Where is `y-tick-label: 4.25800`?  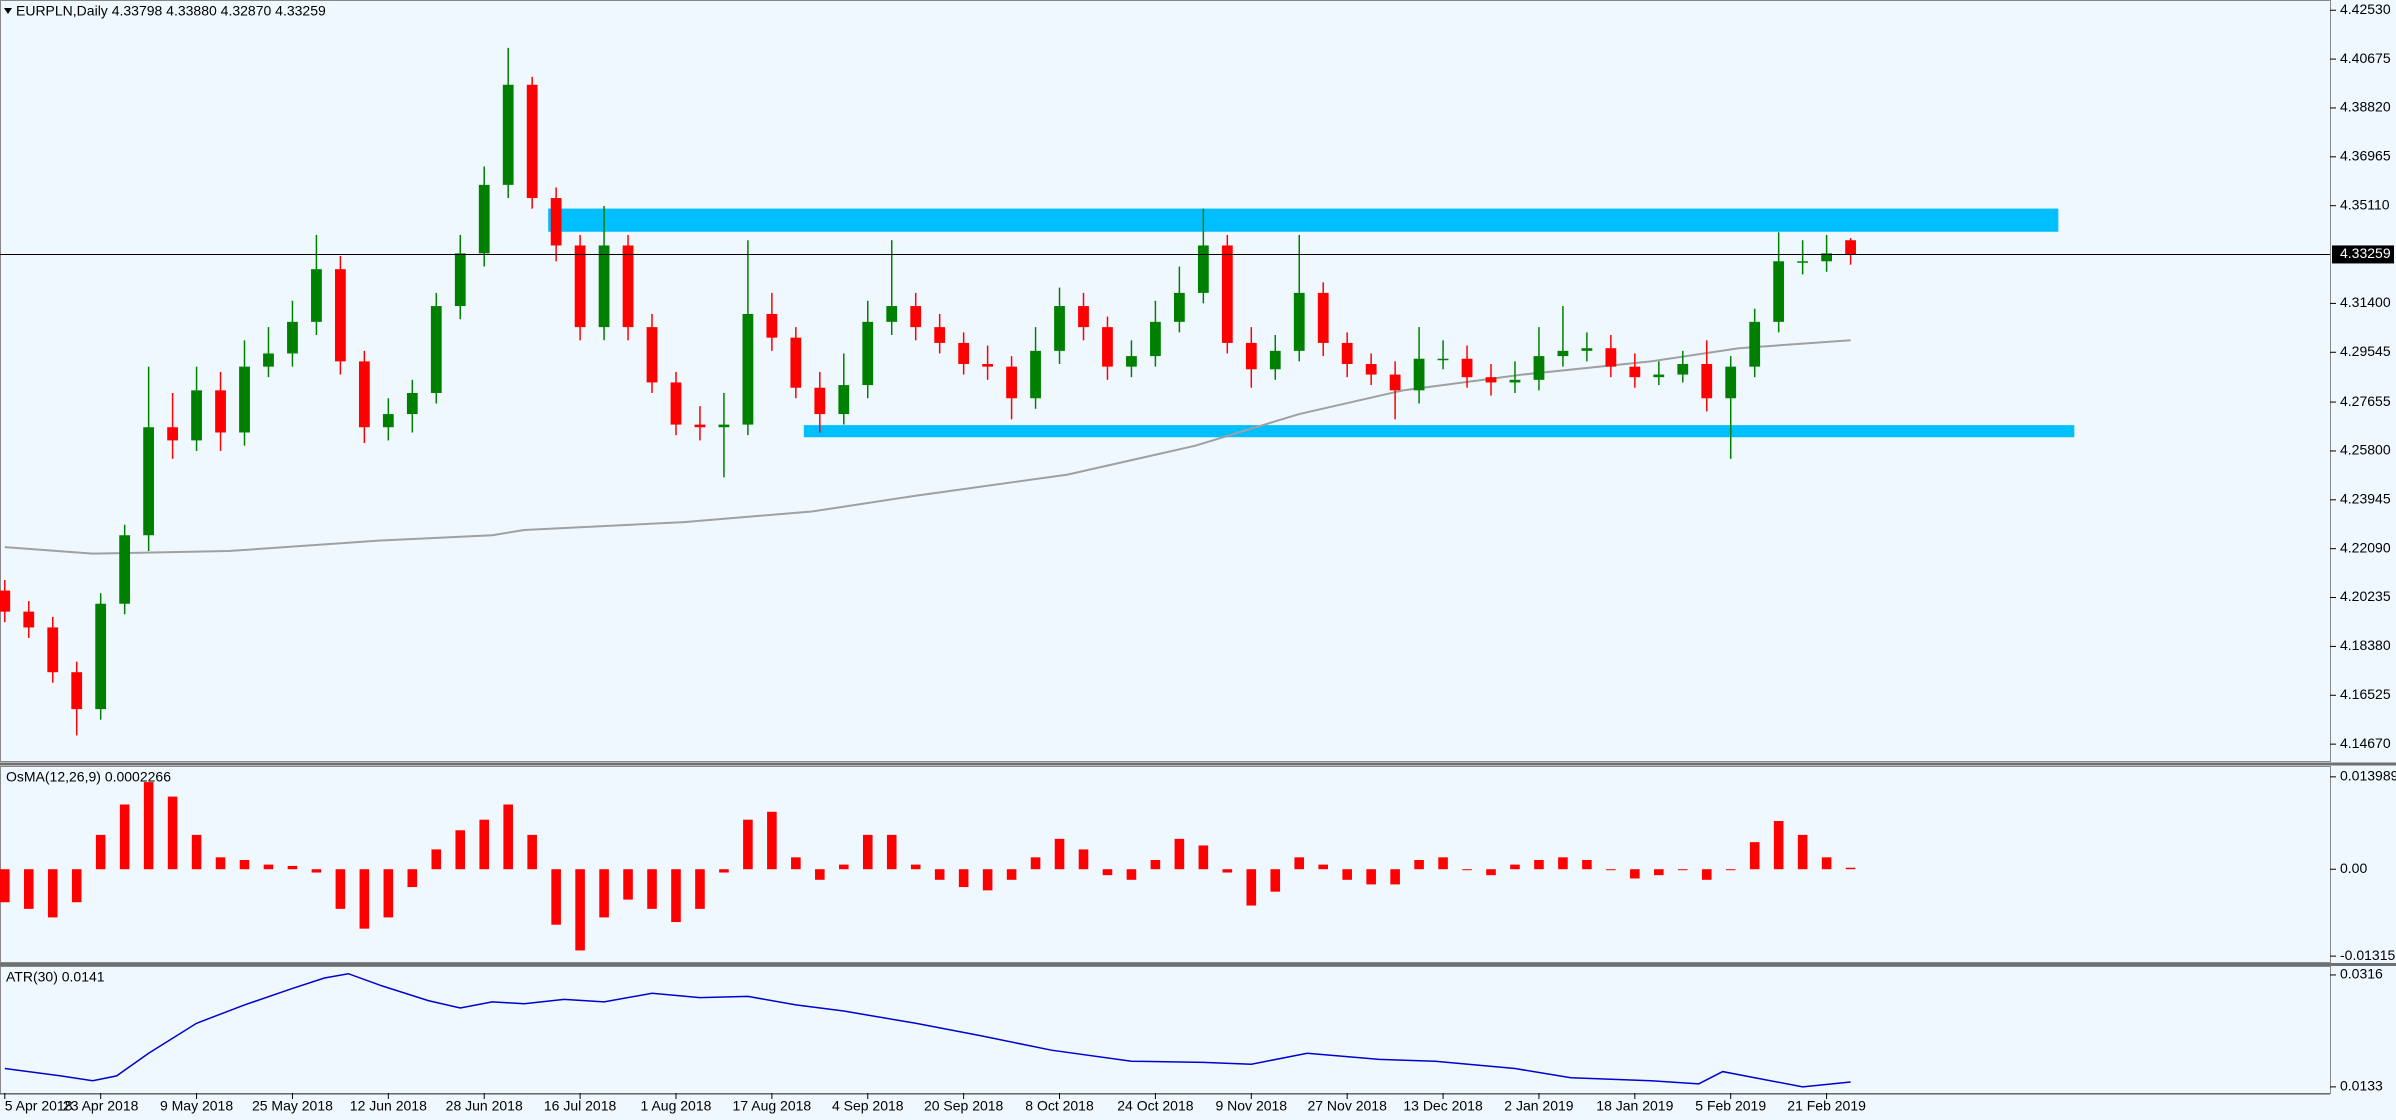 y-tick-label: 4.25800 is located at coordinates (2365, 450).